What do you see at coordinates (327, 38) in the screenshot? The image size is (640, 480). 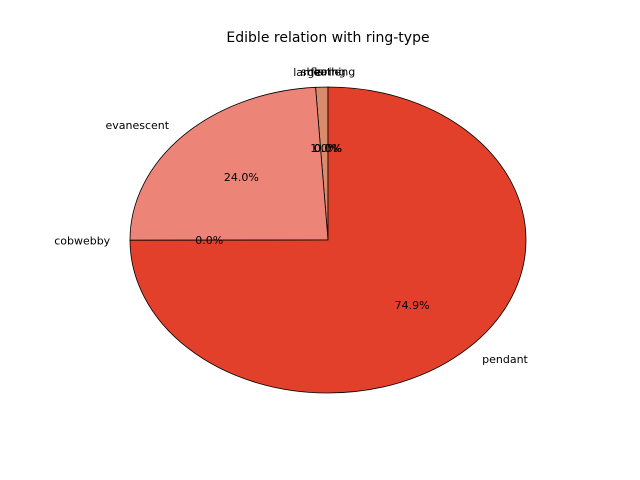 I see `chart-title: Edible relation with ring-type` at bounding box center [327, 38].